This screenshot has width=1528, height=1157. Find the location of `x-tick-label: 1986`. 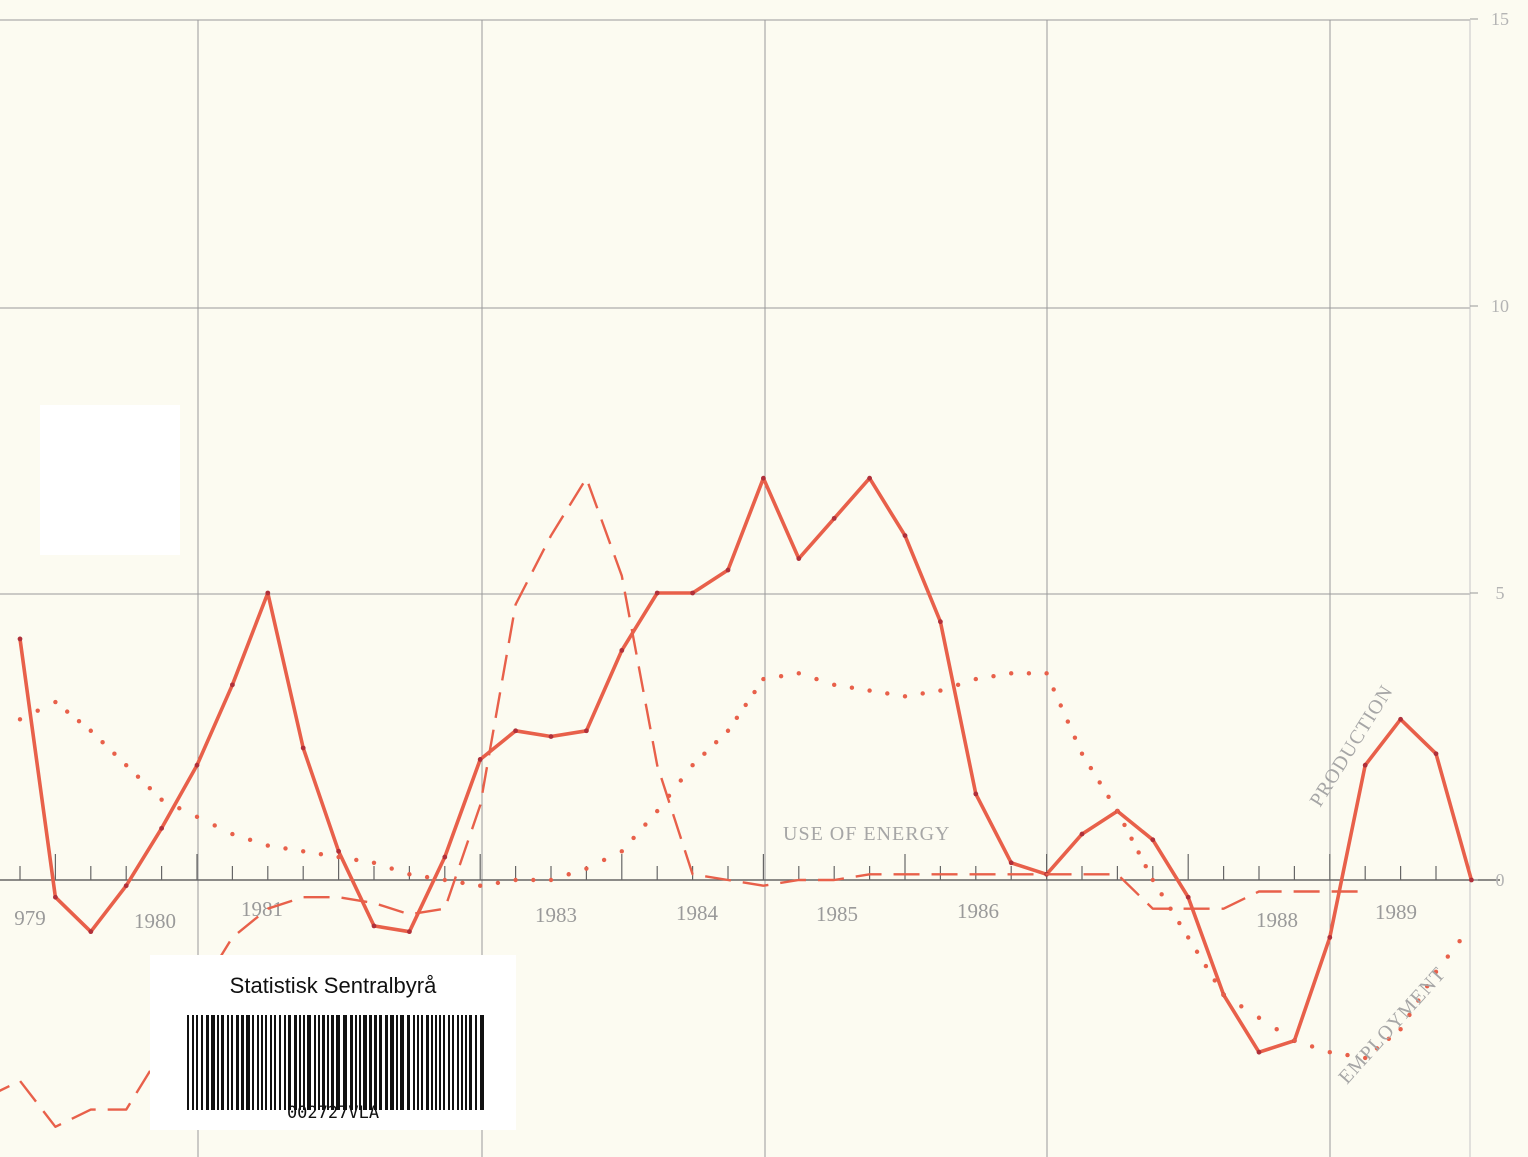

x-tick-label: 1986 is located at coordinates (978, 911).